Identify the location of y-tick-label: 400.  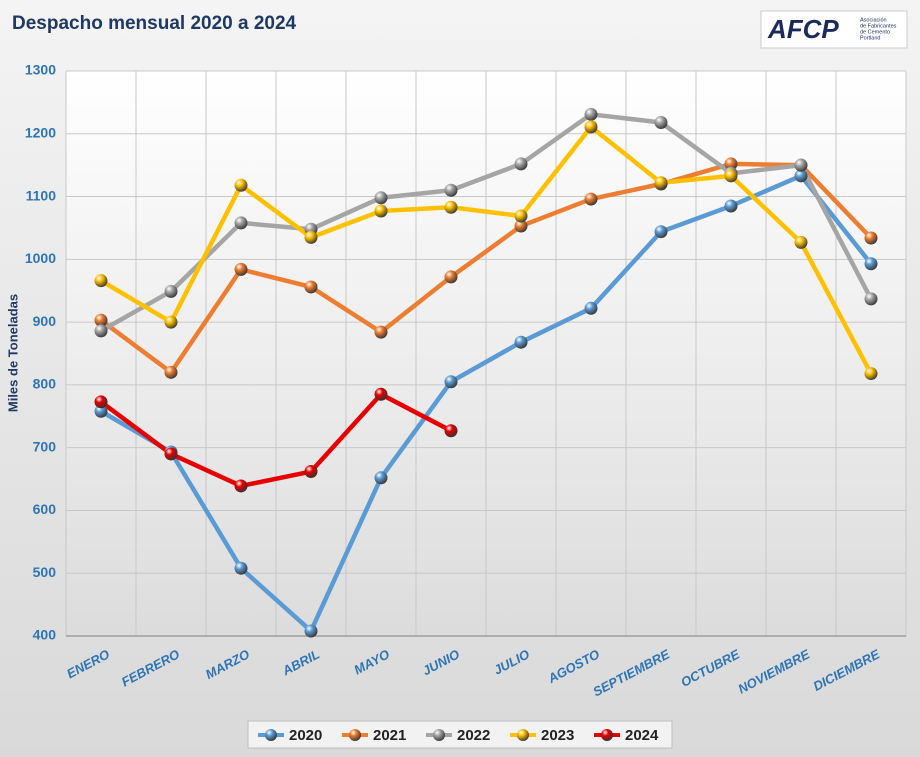
(45, 635).